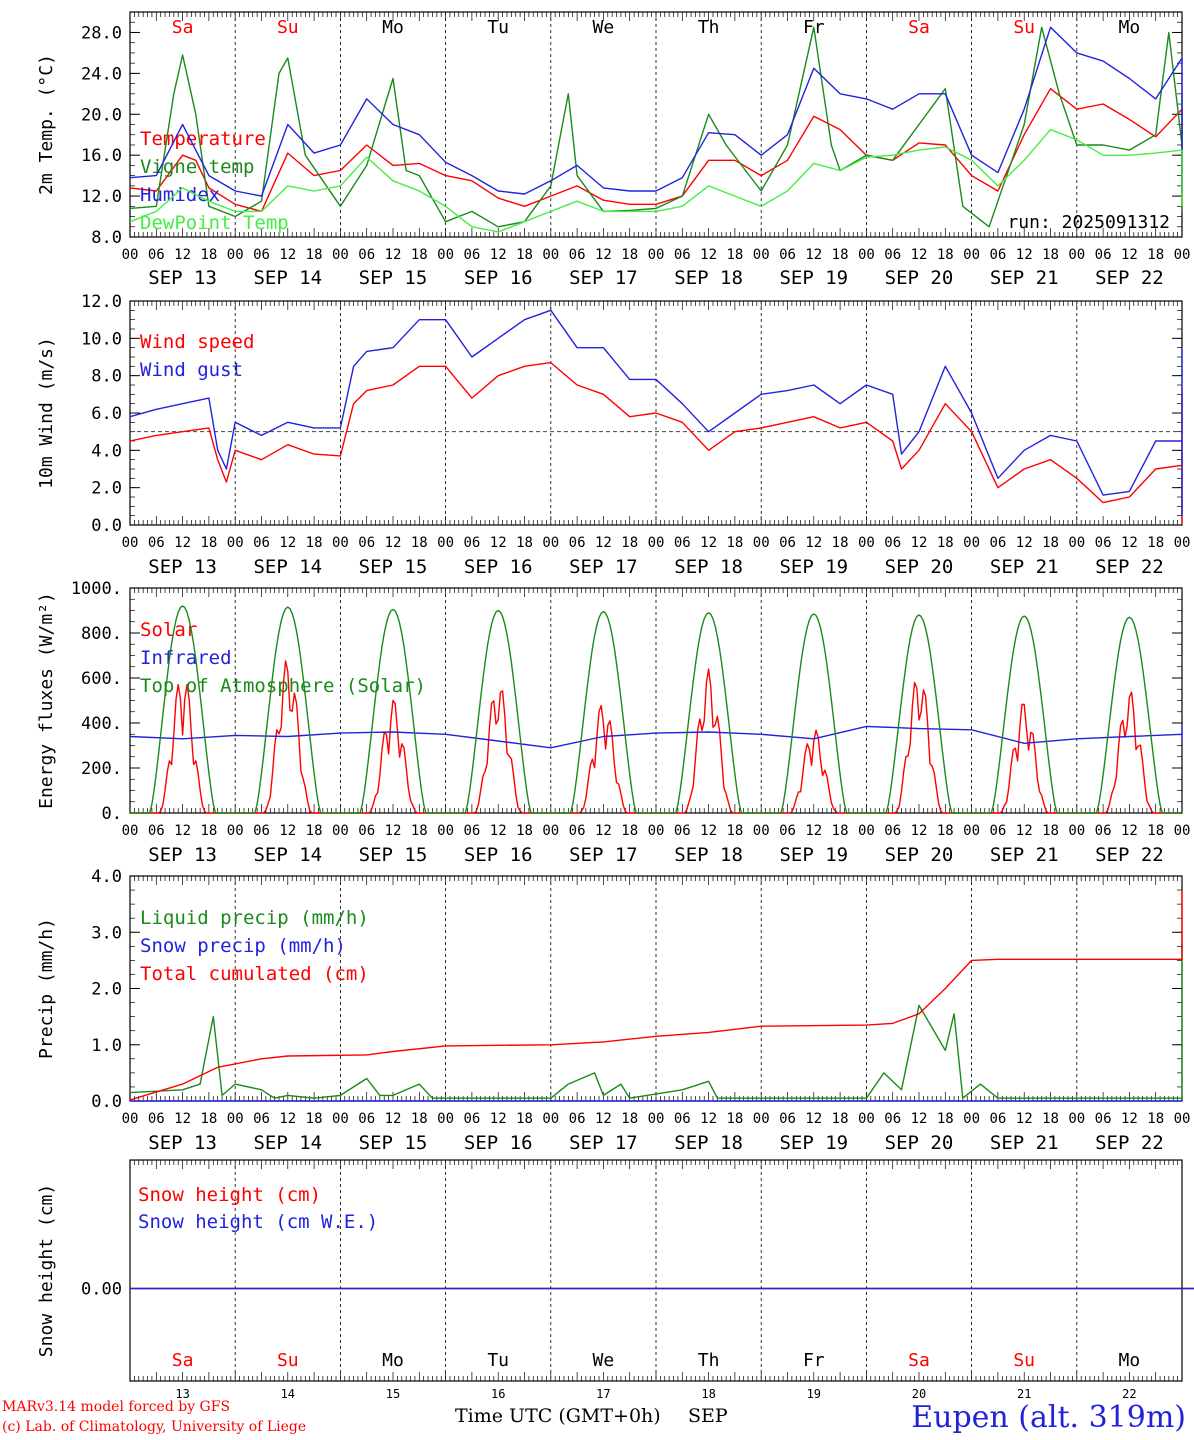 This screenshot has width=1194, height=1440. I want to click on series-line-infrared, so click(656, 737).